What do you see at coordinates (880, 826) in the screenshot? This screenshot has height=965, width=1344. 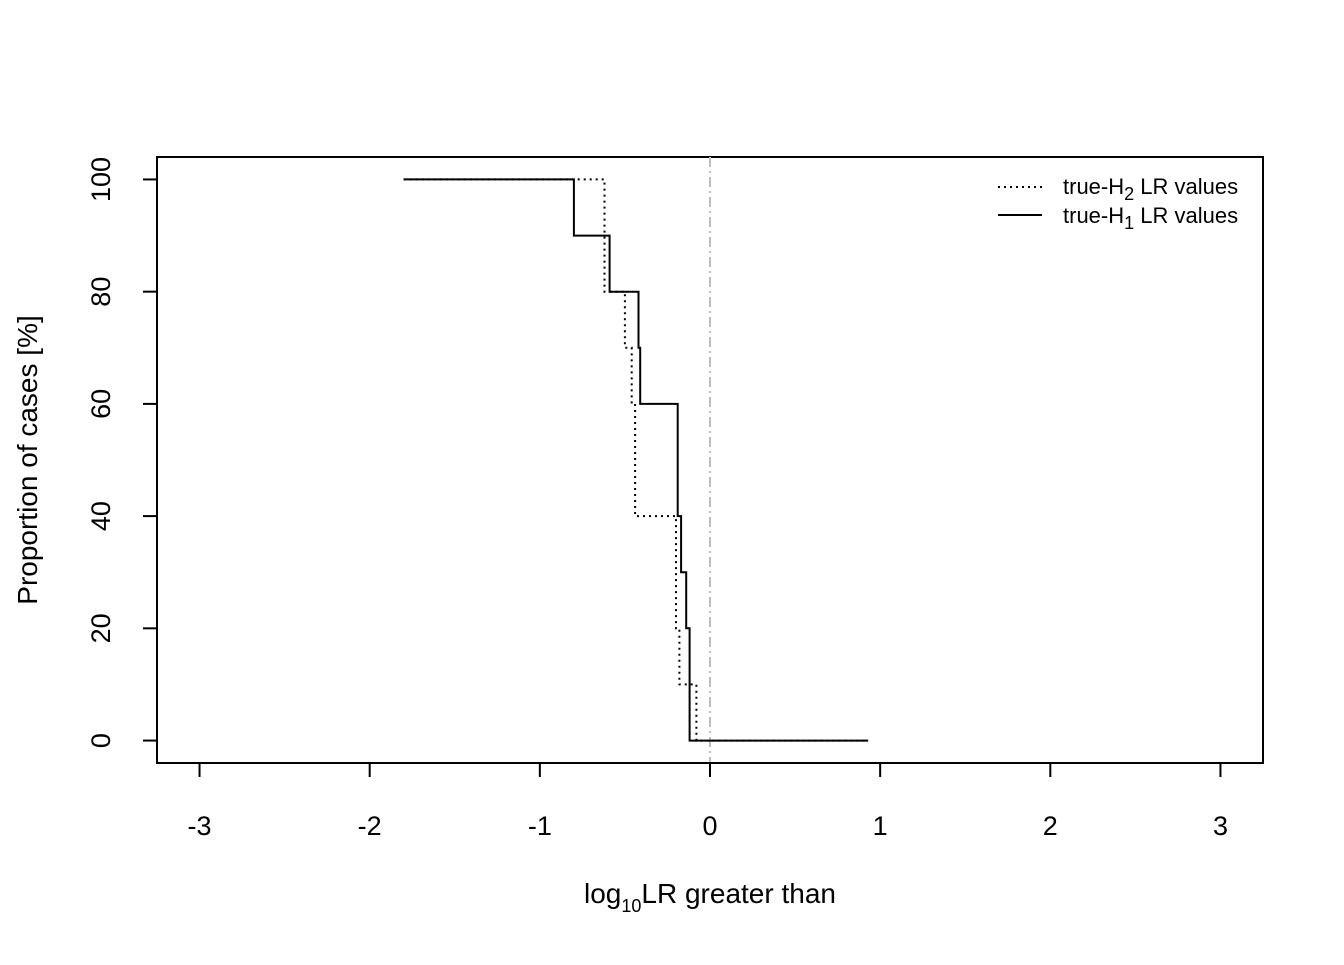 I see `x-tick-label: 1` at bounding box center [880, 826].